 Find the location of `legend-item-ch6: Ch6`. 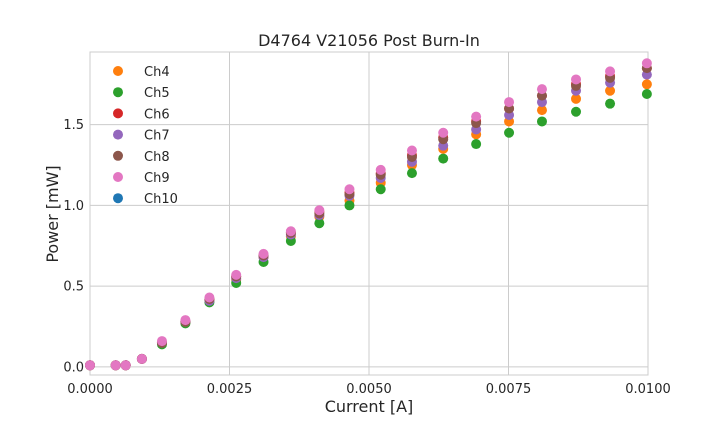

legend-item-ch6: Ch6 is located at coordinates (141, 114).